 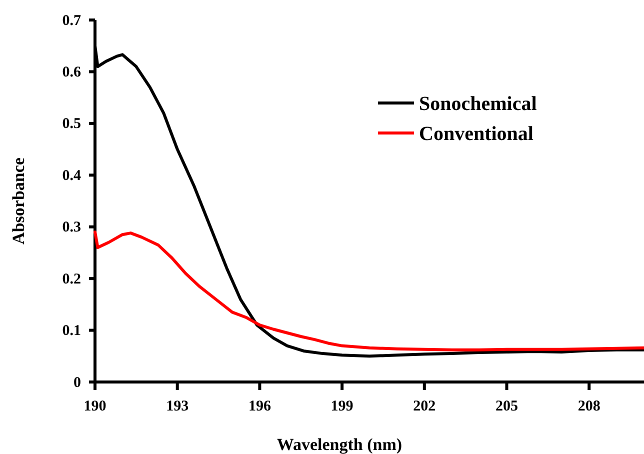 I want to click on legend-label: Conventional, so click(x=476, y=134).